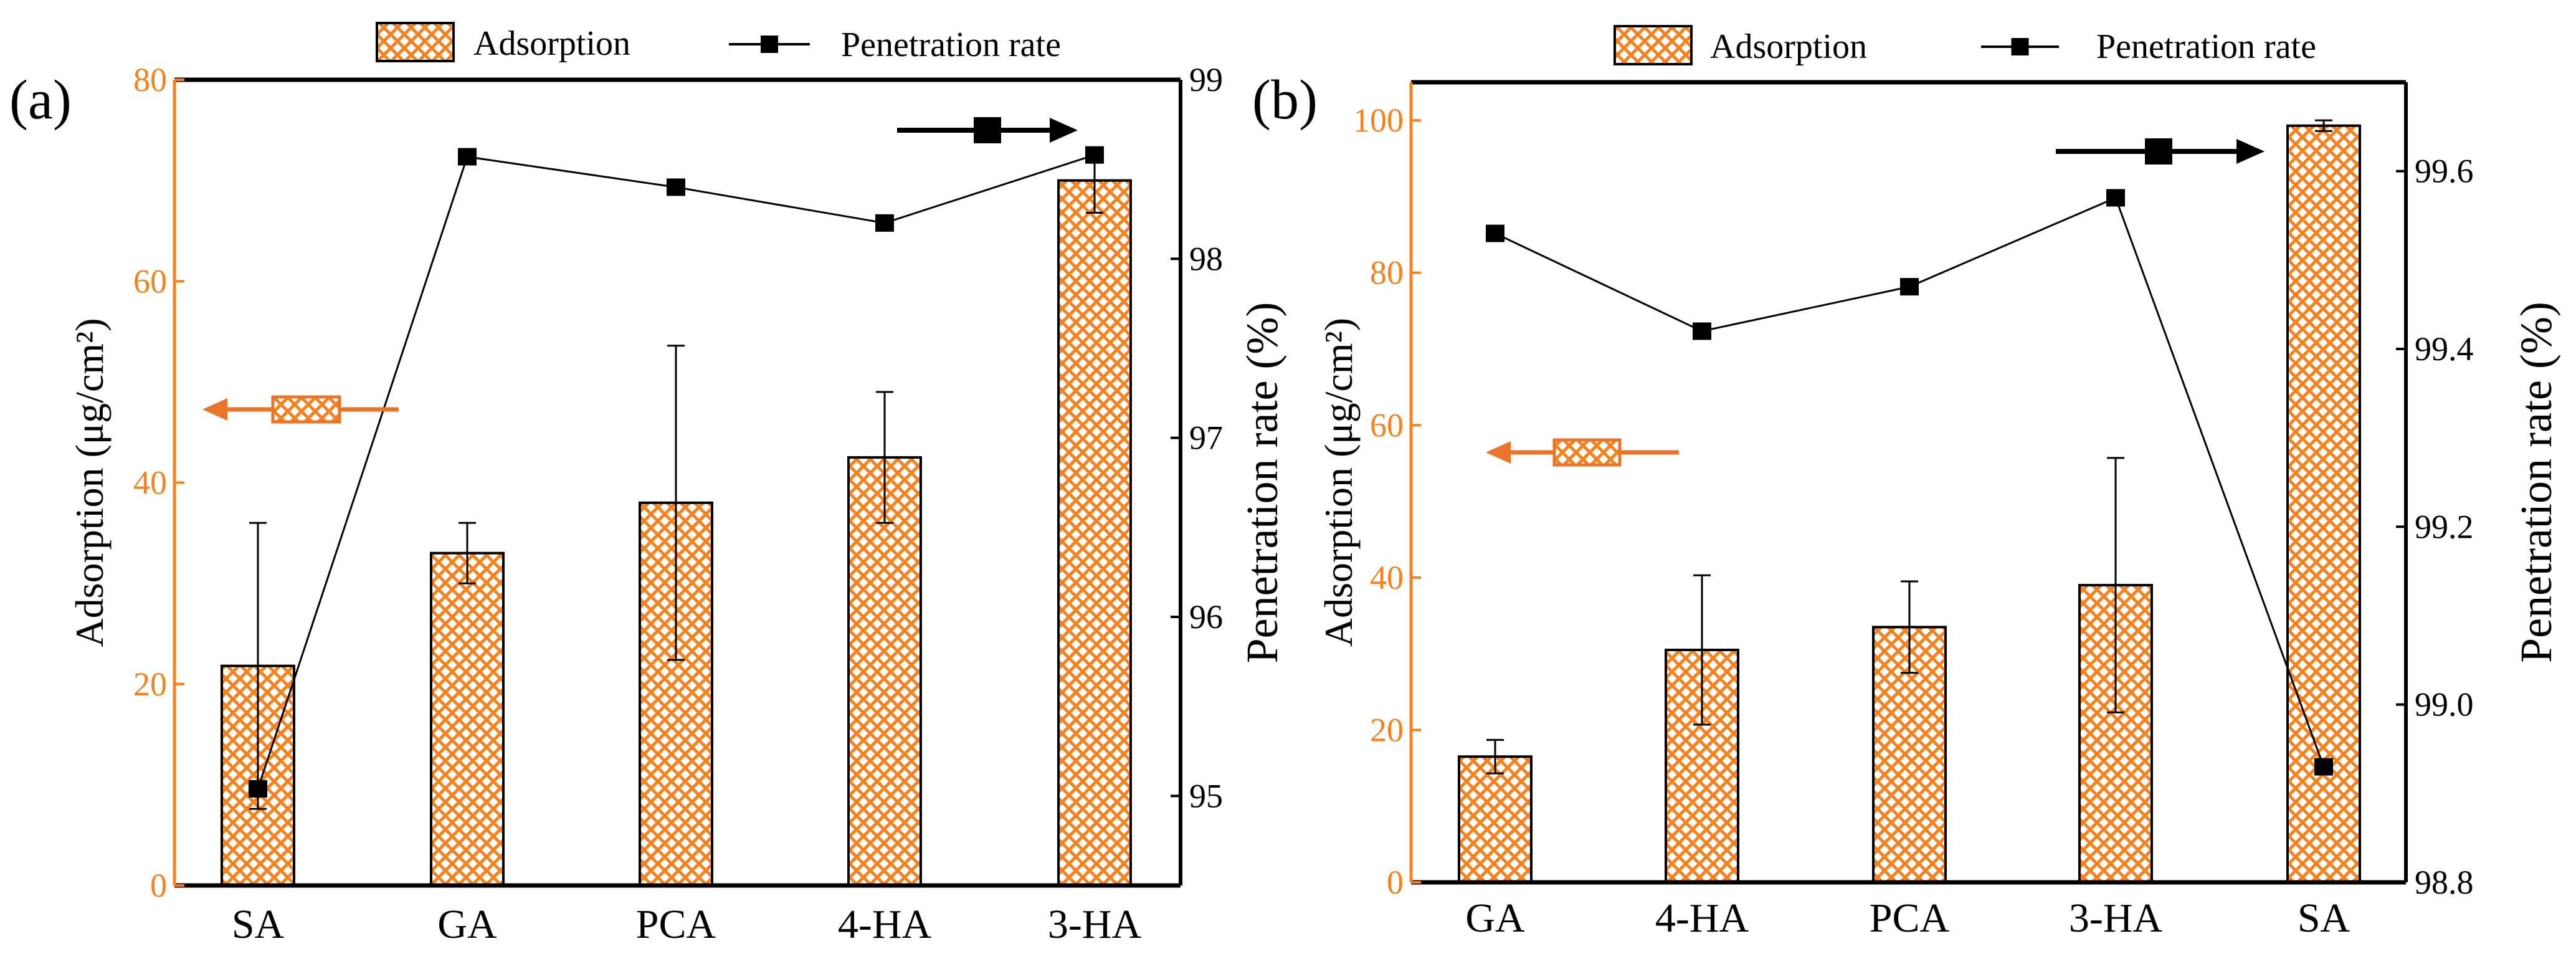  Describe the element at coordinates (1206, 258) in the screenshot. I see `y2-tick-label: 98` at that location.